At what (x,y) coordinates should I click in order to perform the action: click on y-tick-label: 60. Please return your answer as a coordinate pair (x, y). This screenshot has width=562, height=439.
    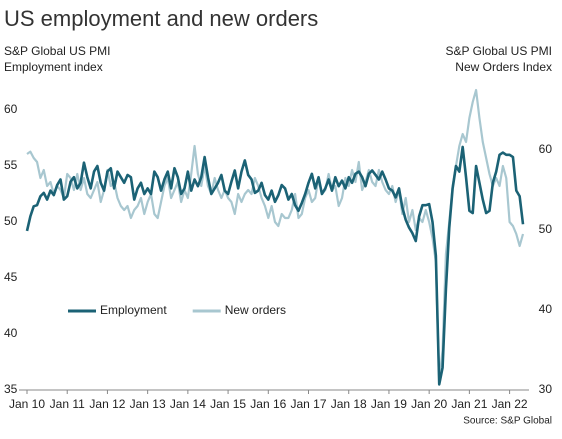
    Looking at the image, I should click on (11, 109).